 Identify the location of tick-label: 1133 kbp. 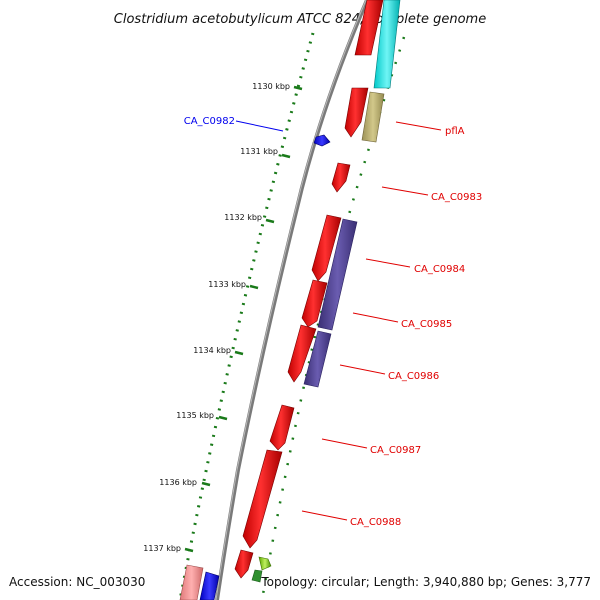
(227, 284).